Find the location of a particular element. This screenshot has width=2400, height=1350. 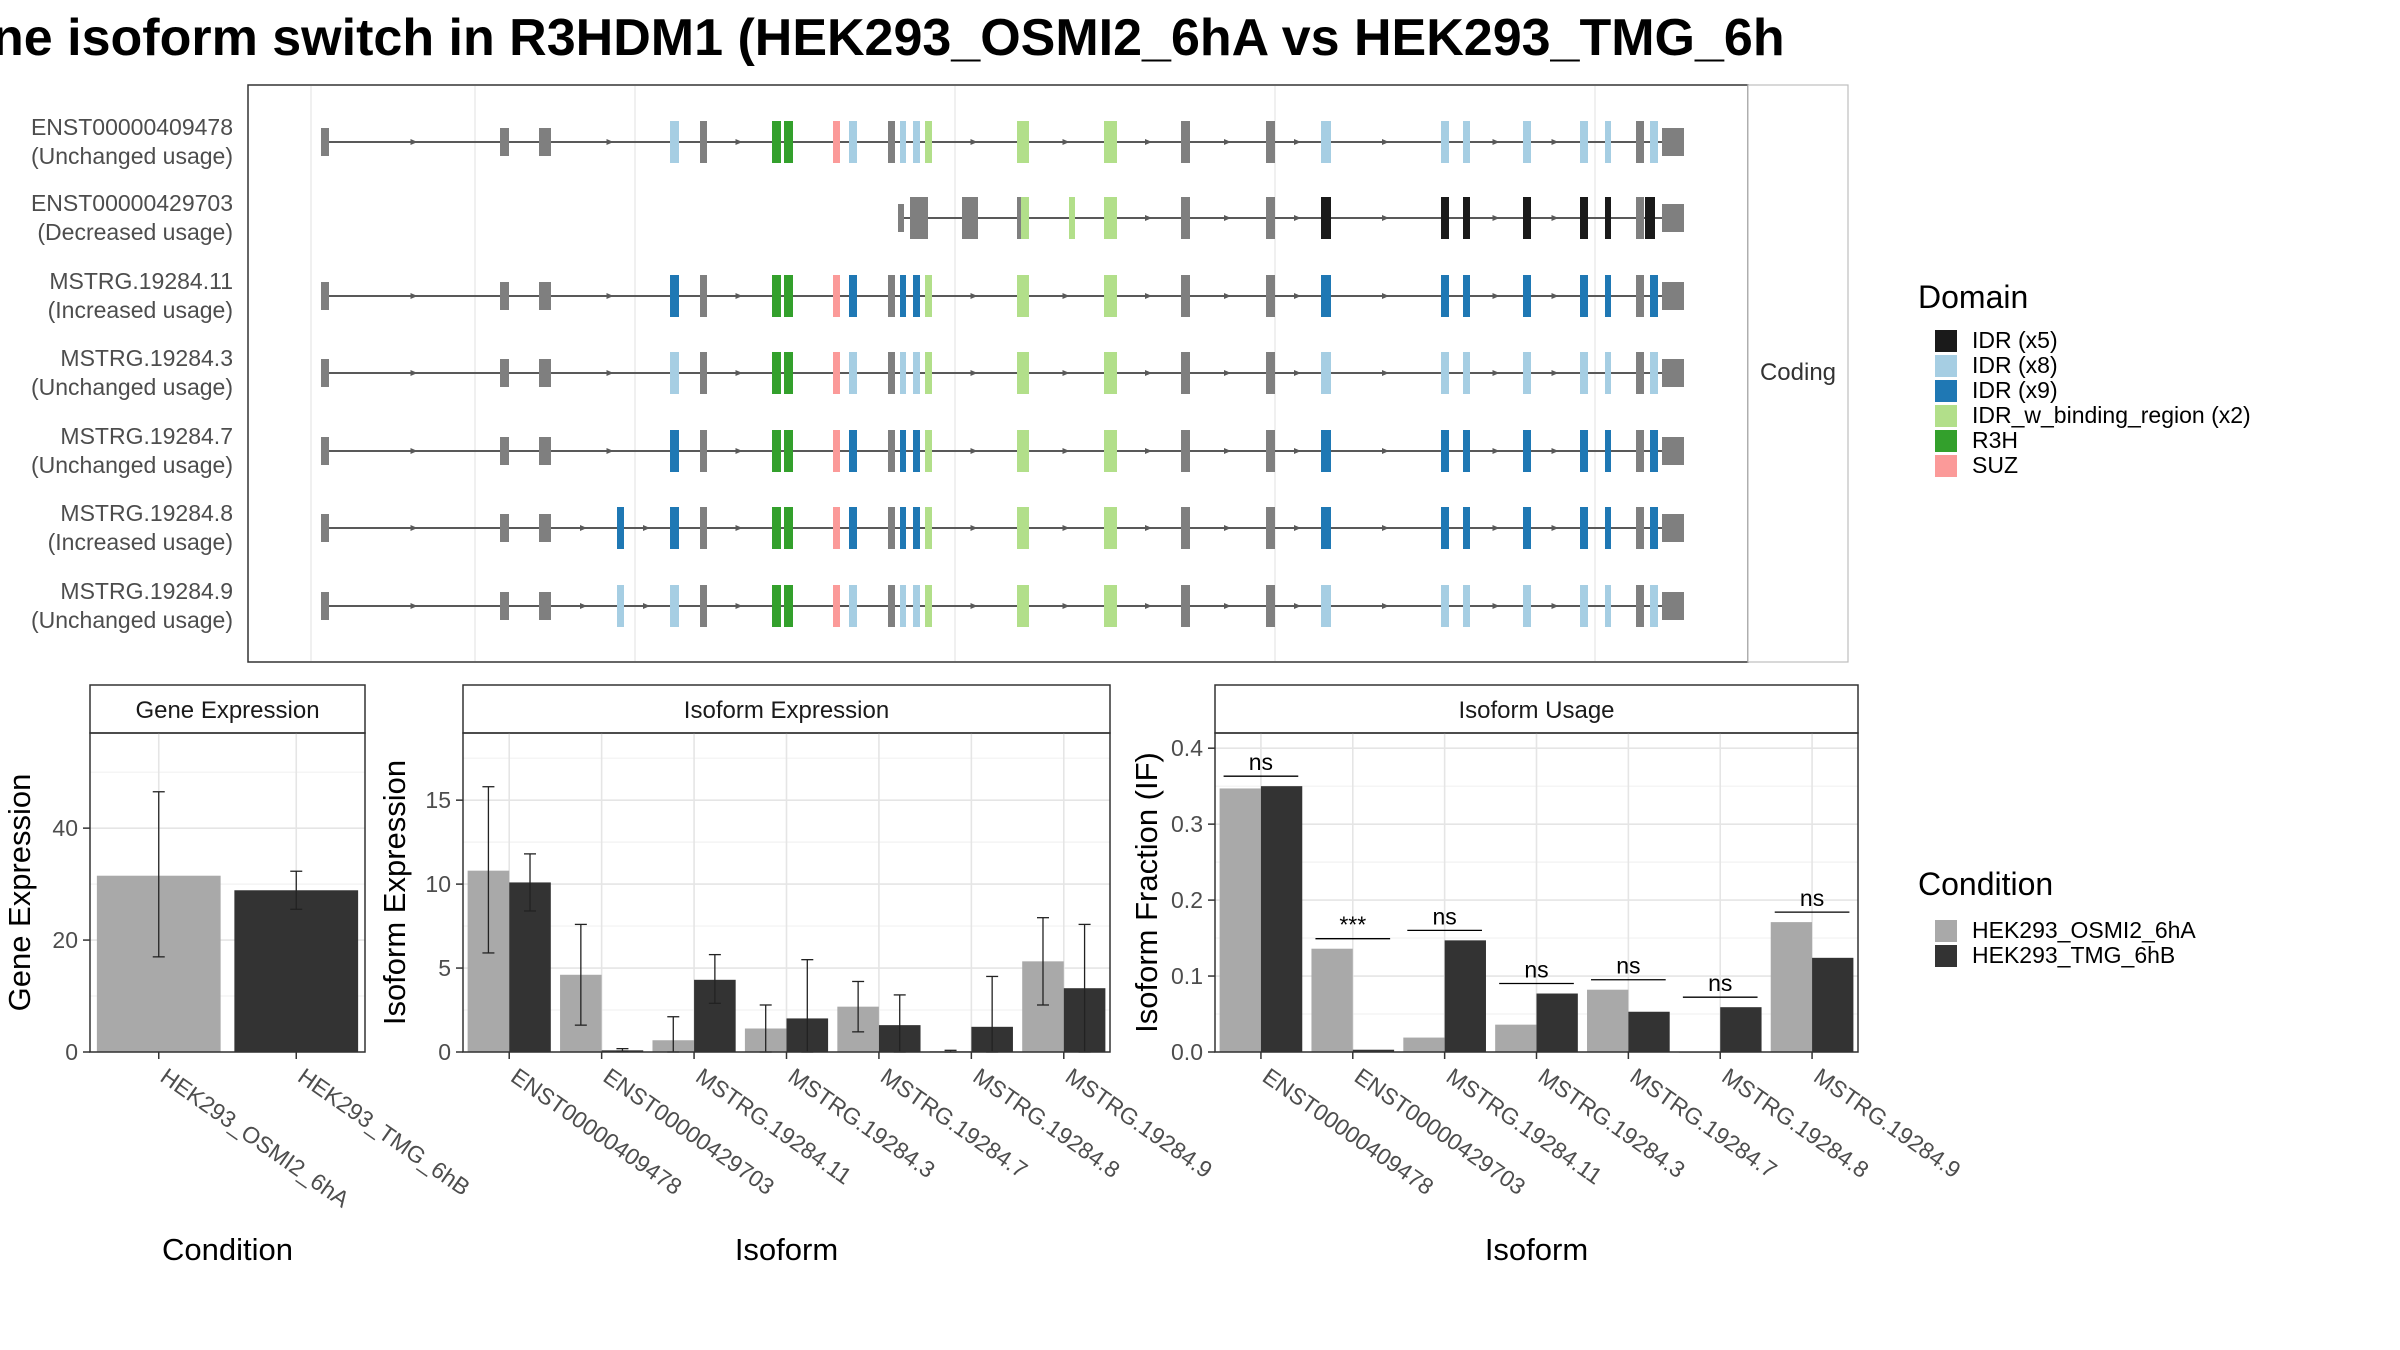

condition-legend-label: HEK293_OSMI2_6hA is located at coordinates (2084, 930).